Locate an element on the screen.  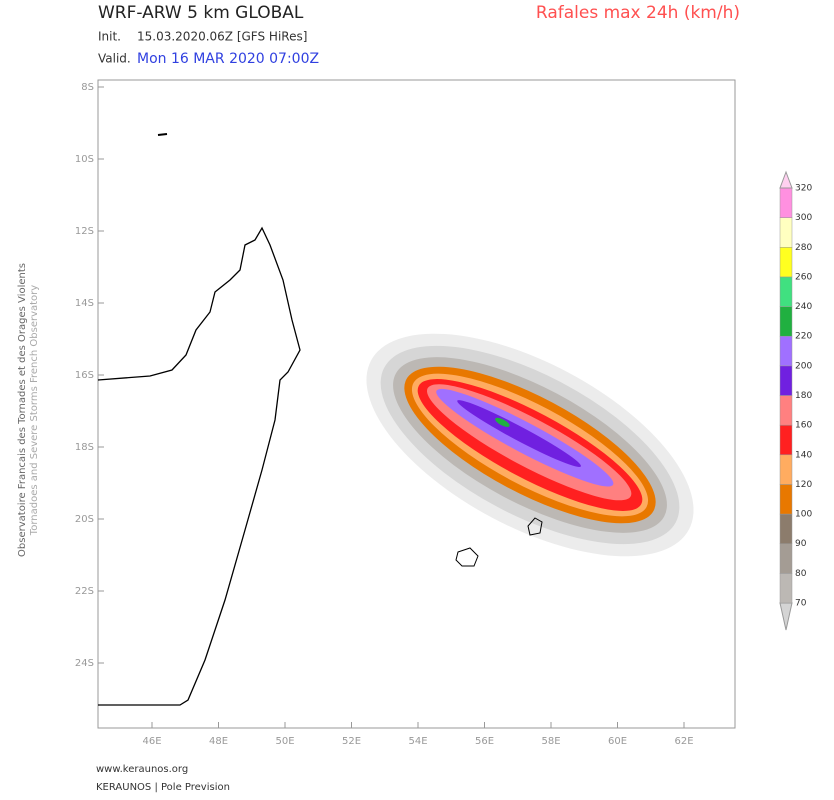
colorbar-label: 90 is located at coordinates (801, 544).